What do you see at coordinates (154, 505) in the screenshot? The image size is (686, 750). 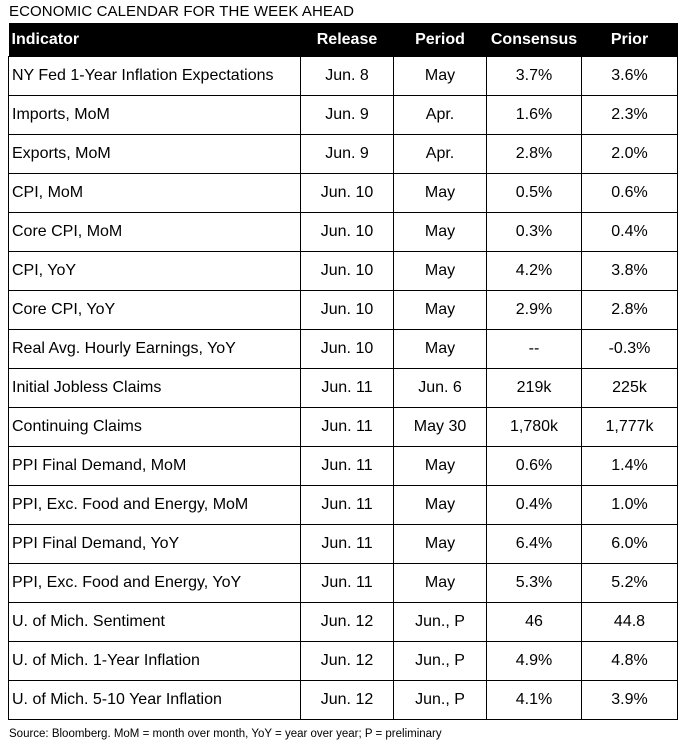 I see `cell-indicator: PPI, Exc. Food and Energy, MoM` at bounding box center [154, 505].